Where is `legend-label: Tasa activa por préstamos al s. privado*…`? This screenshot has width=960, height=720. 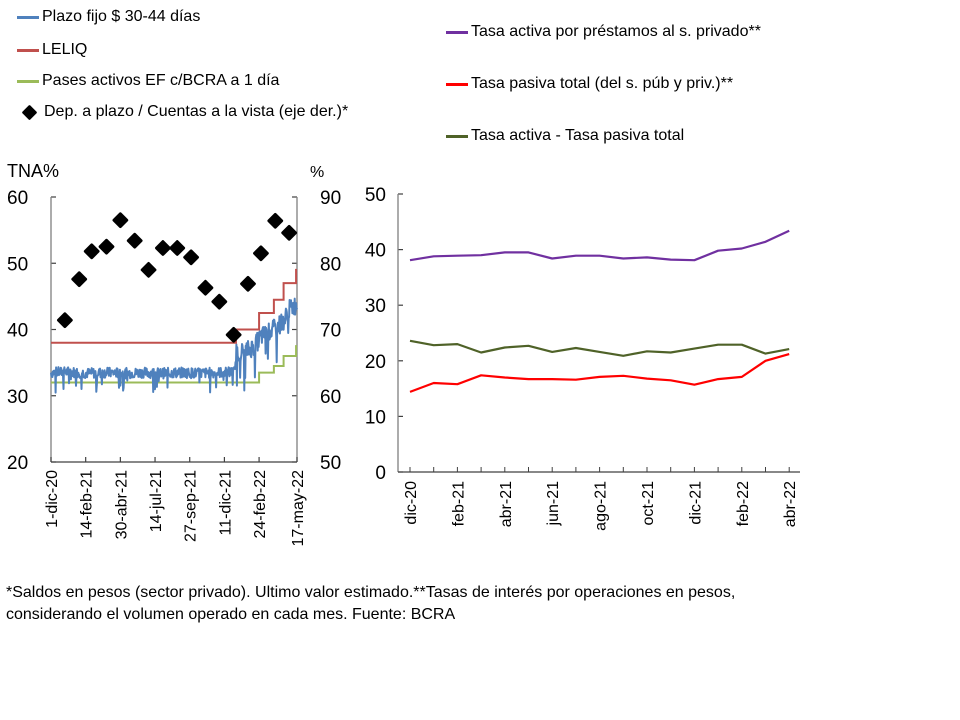 legend-label: Tasa activa por préstamos al s. privado*… is located at coordinates (616, 31).